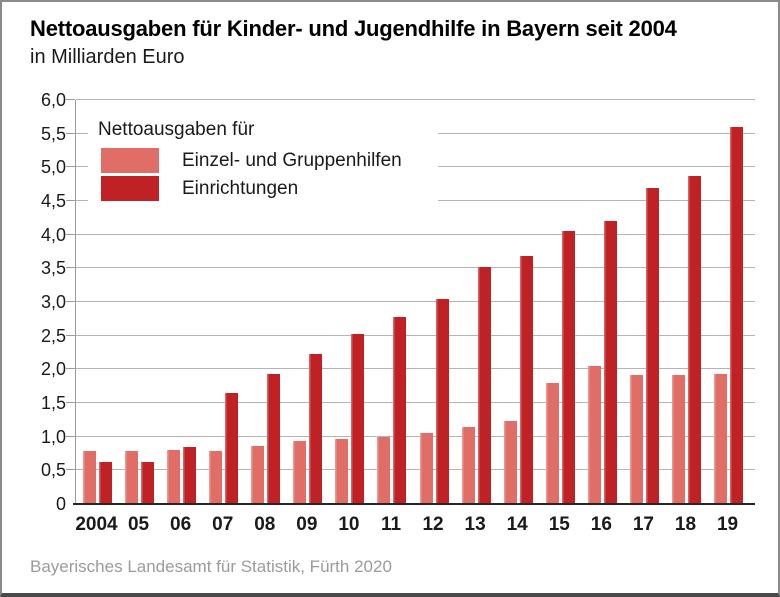 Image resolution: width=780 pixels, height=597 pixels. Describe the element at coordinates (391, 524) in the screenshot. I see `x-axis-label: 11` at that location.